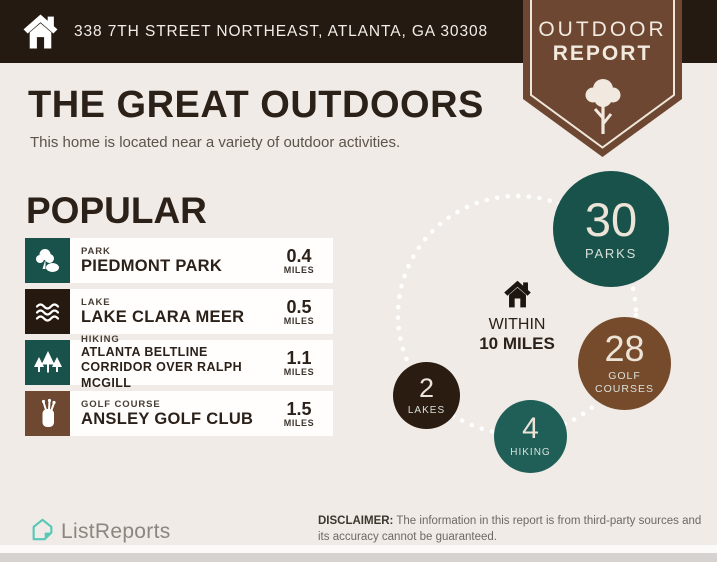 The width and height of the screenshot is (717, 562). Describe the element at coordinates (611, 220) in the screenshot. I see `stat-value: 30` at that location.